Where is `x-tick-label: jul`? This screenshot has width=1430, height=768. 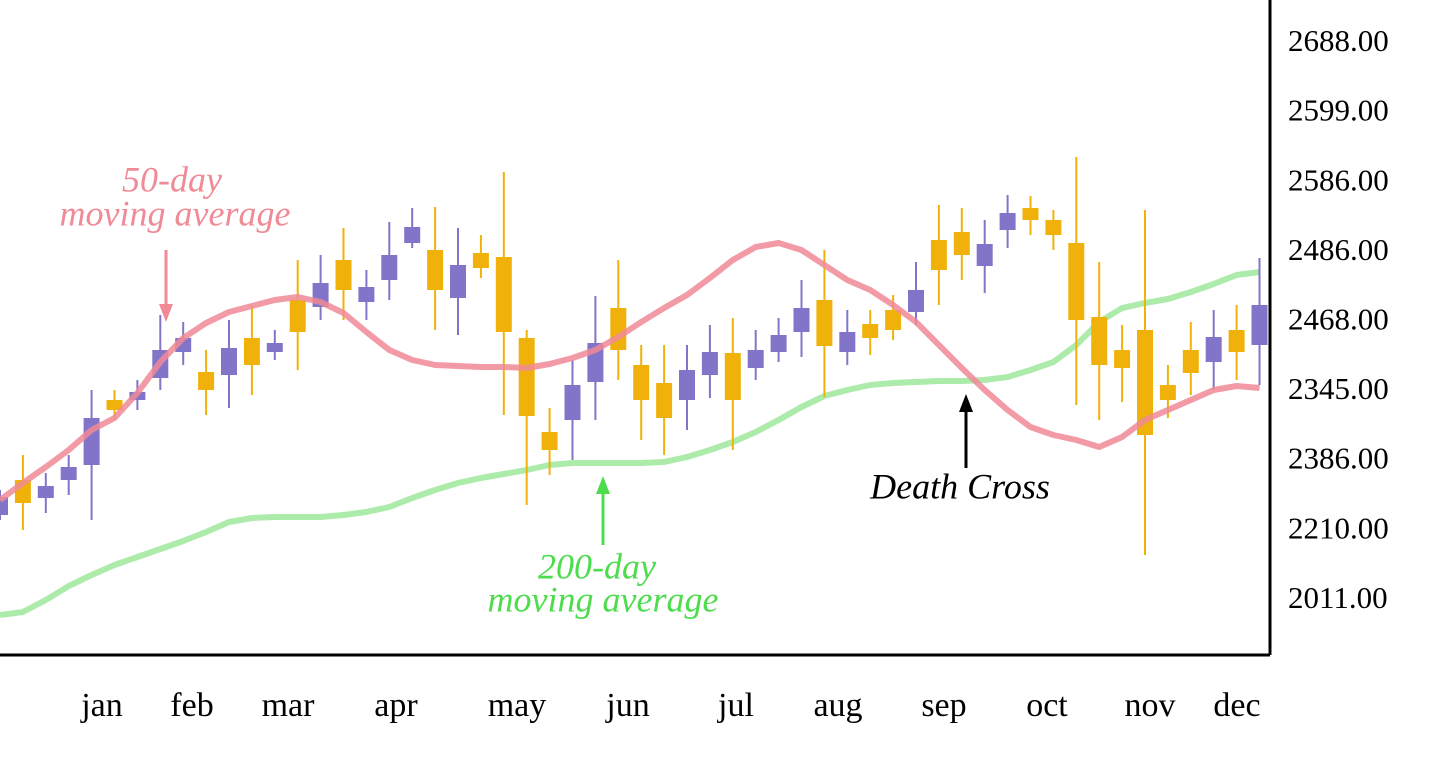 x-tick-label: jul is located at coordinates (735, 705).